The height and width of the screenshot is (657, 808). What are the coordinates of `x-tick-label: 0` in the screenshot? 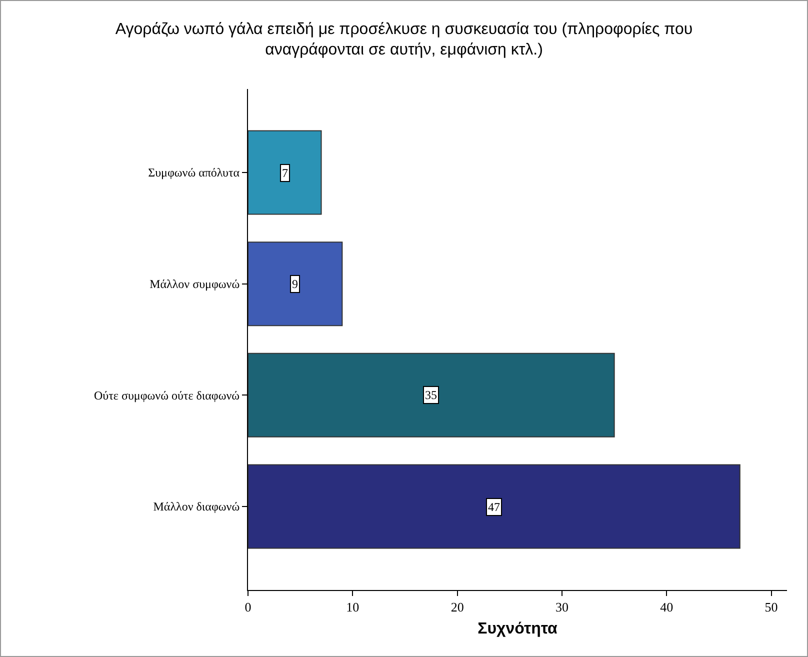 It's located at (248, 607).